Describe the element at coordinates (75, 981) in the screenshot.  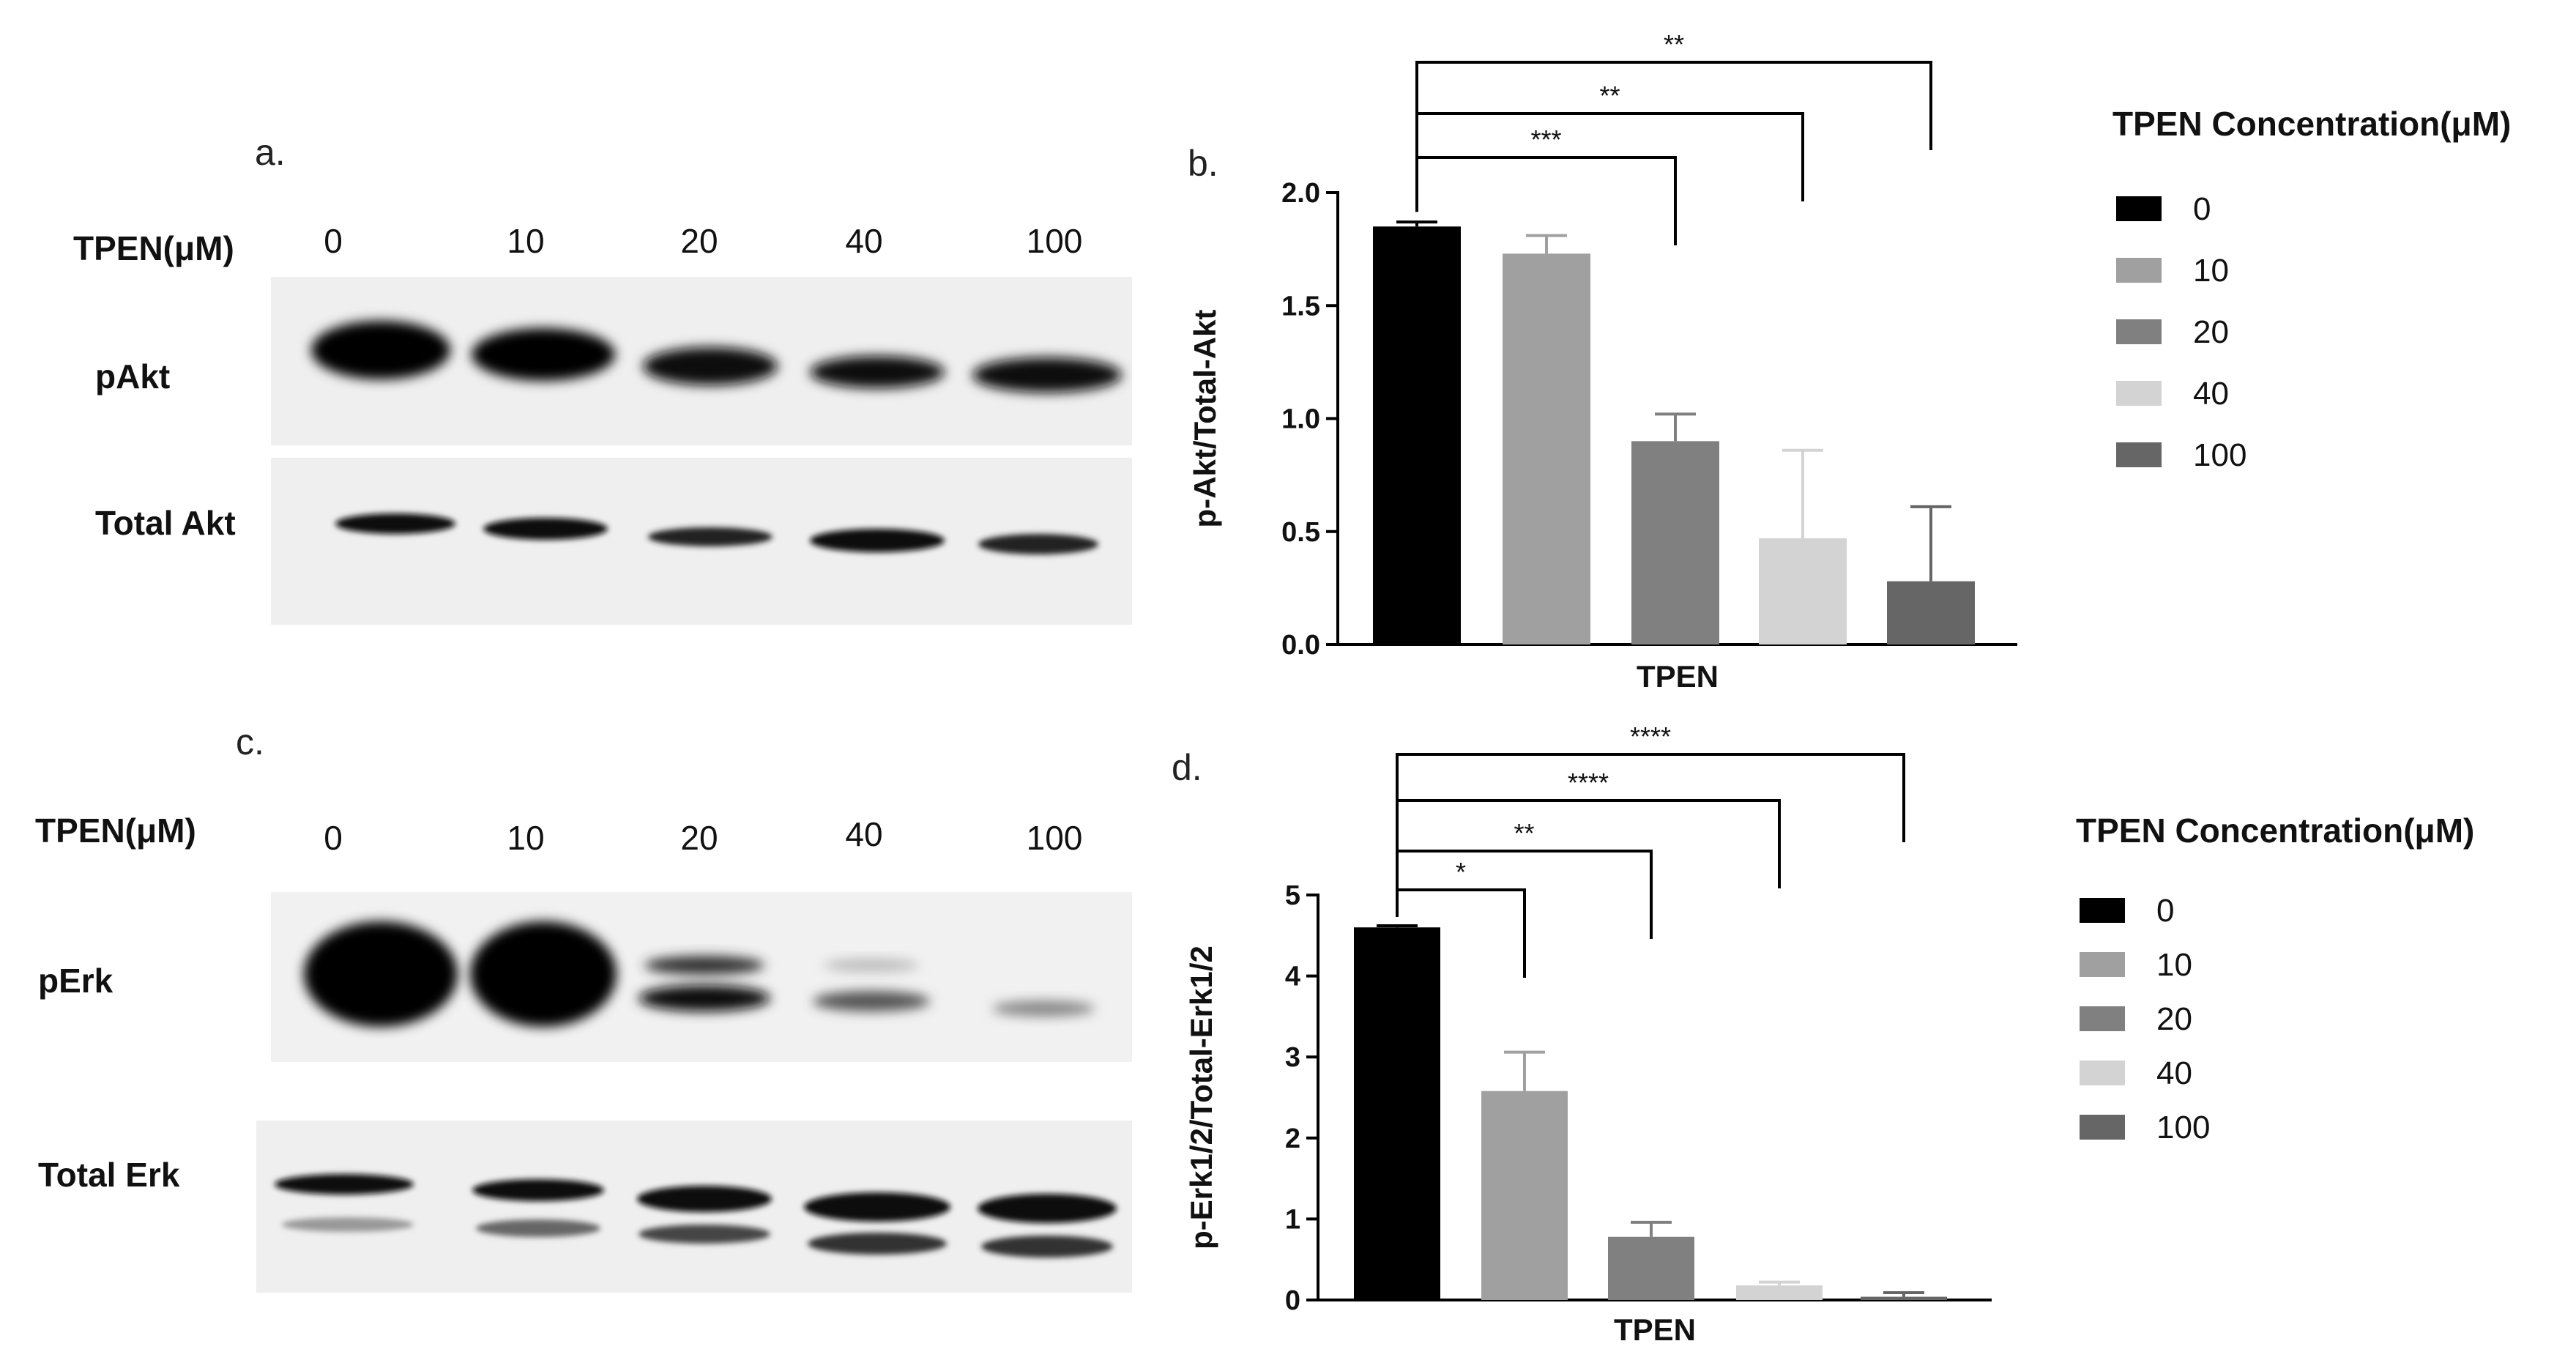
I see `perk-label: pErk` at that location.